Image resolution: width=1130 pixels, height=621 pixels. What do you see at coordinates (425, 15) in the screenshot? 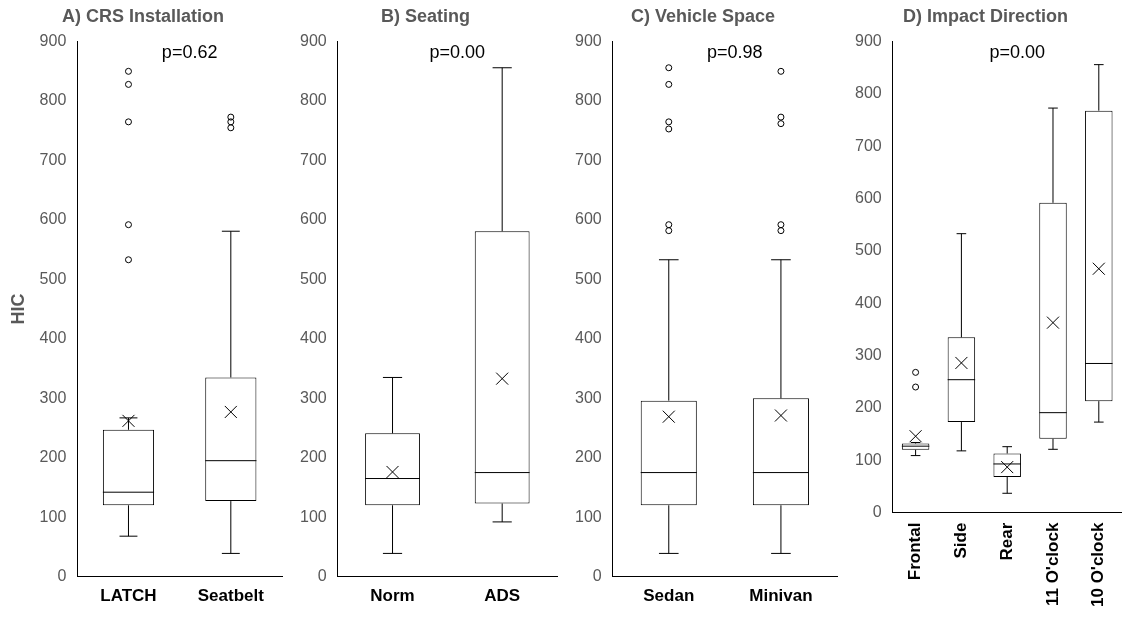
I see `chart-title: B) Seating` at bounding box center [425, 15].